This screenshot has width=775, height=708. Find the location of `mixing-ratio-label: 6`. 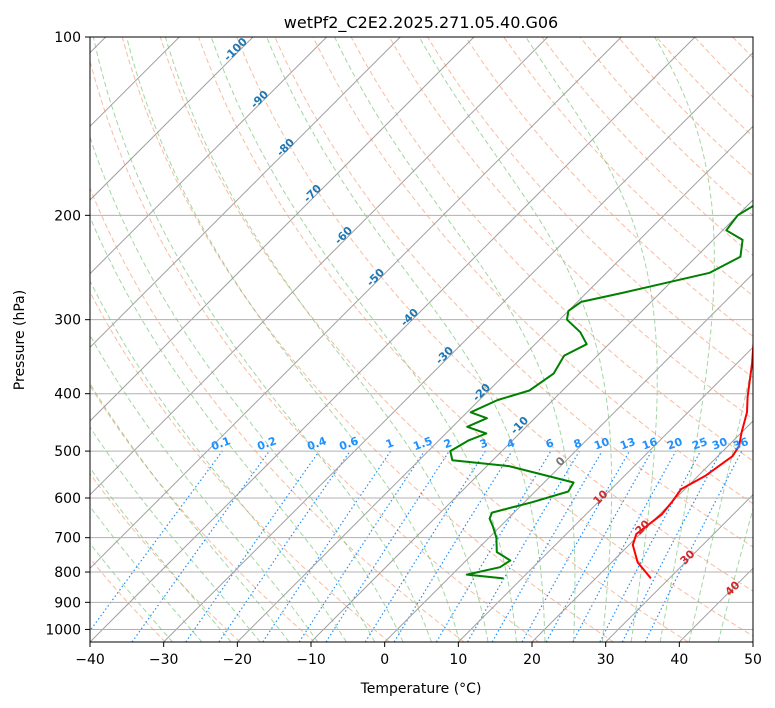

mixing-ratio-label: 6 is located at coordinates (550, 443).